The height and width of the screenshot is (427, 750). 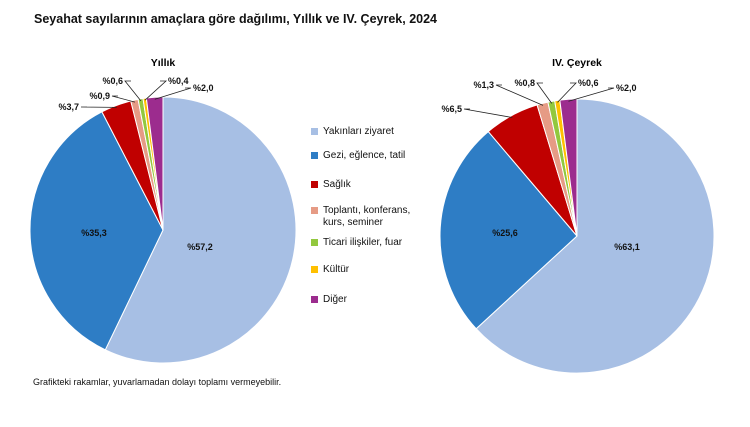 I want to click on data-label-saglik: %6,5, so click(x=451, y=109).